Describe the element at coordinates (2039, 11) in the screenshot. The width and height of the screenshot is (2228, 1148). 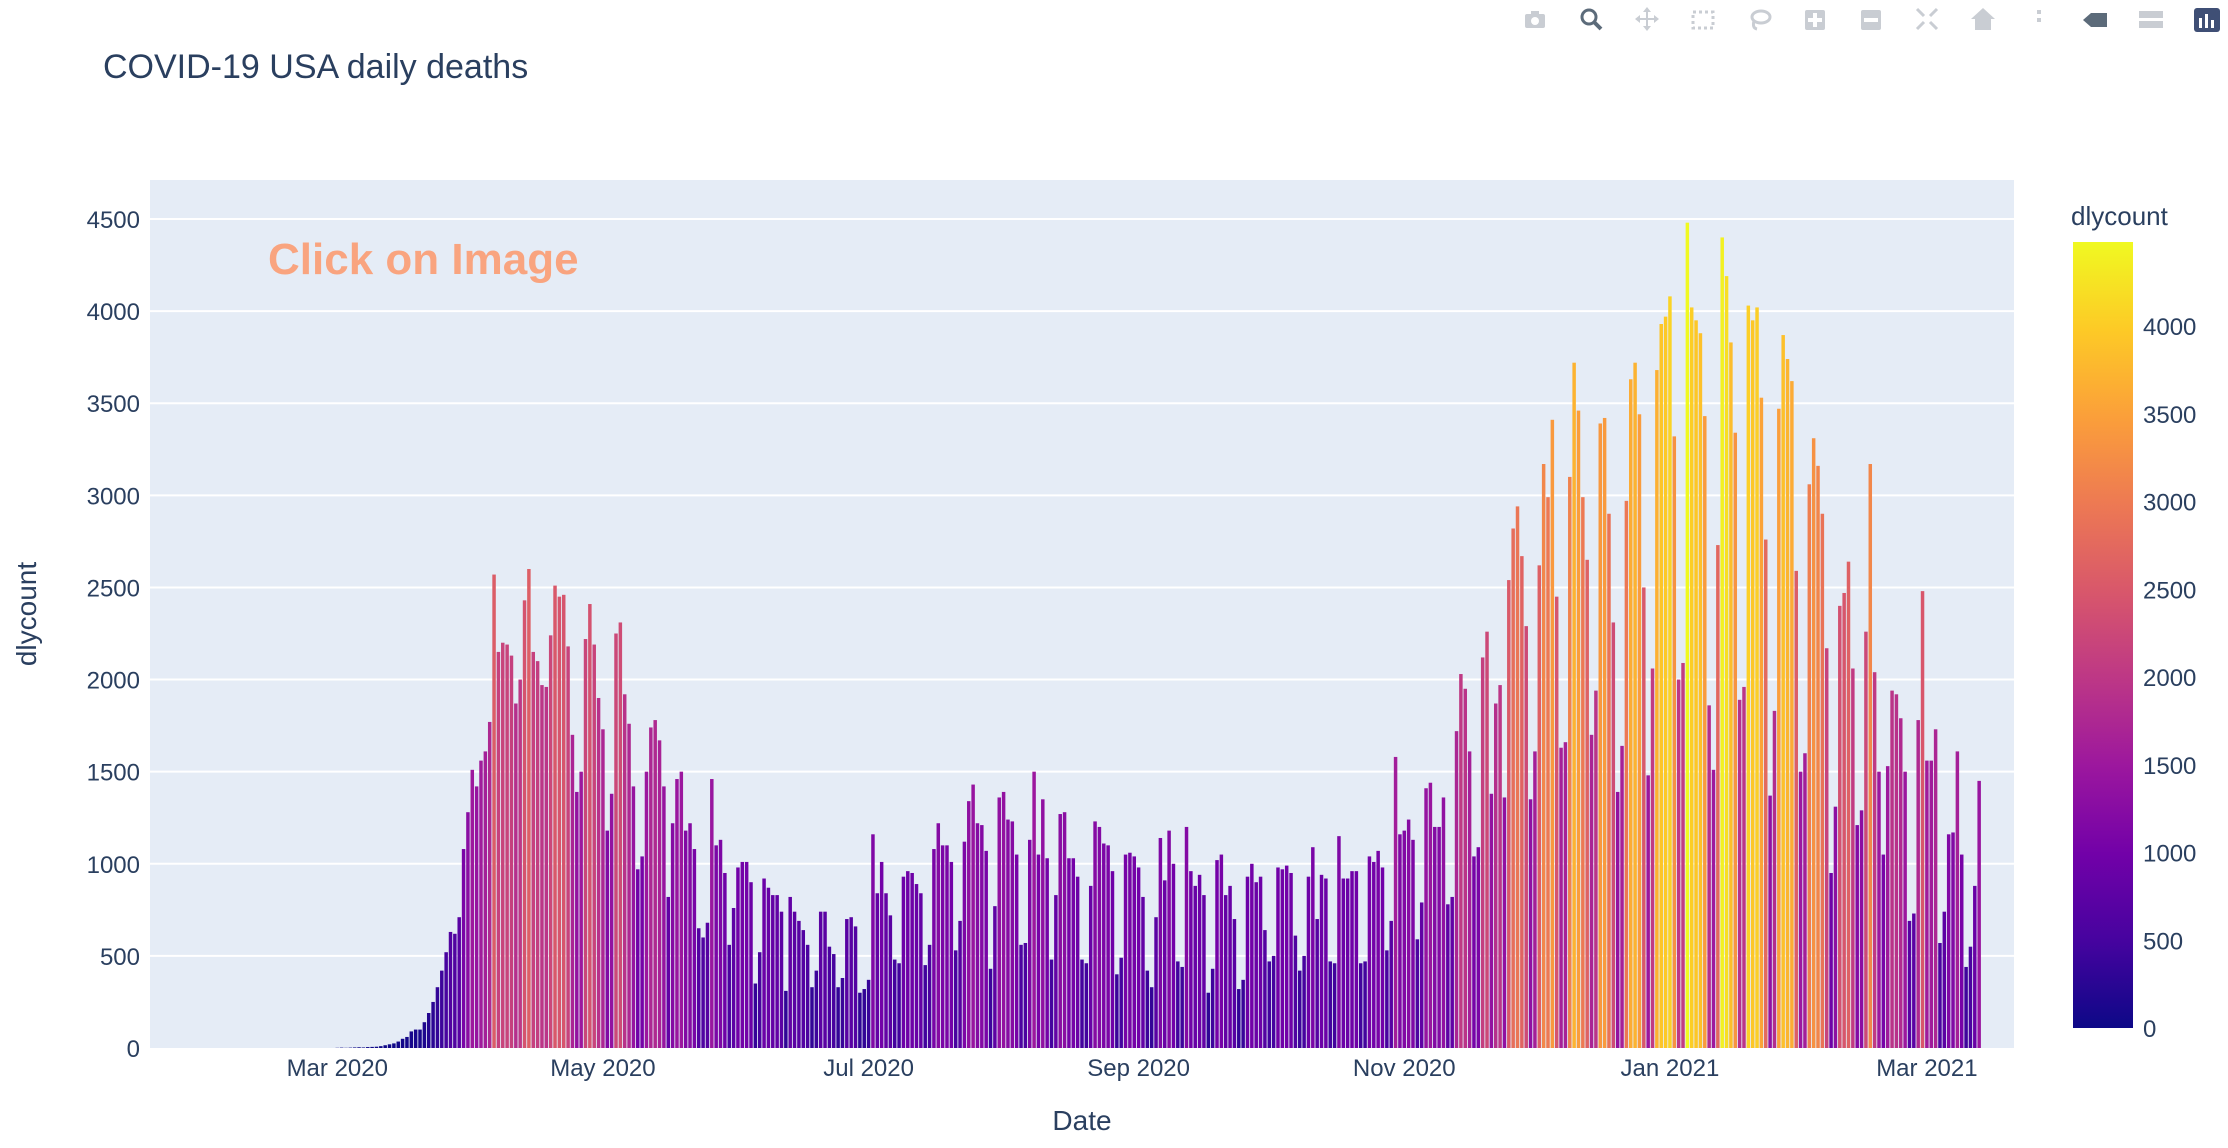
I see `spike-lines-icon` at that location.